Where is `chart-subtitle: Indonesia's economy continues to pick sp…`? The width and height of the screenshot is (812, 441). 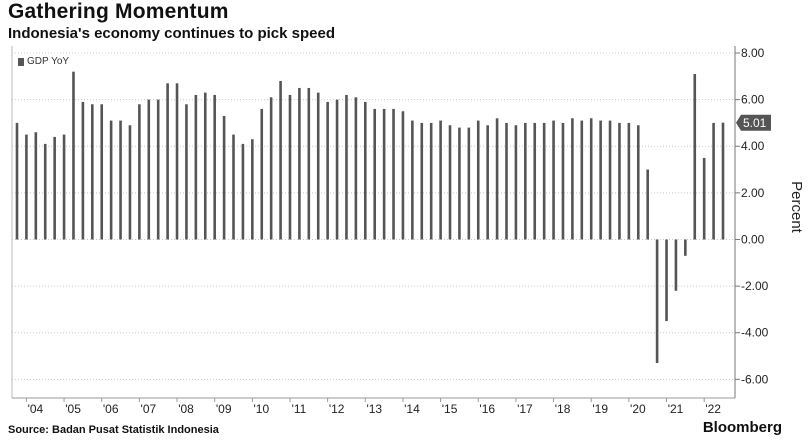
chart-subtitle: Indonesia's economy continues to pick sp… is located at coordinates (171, 33).